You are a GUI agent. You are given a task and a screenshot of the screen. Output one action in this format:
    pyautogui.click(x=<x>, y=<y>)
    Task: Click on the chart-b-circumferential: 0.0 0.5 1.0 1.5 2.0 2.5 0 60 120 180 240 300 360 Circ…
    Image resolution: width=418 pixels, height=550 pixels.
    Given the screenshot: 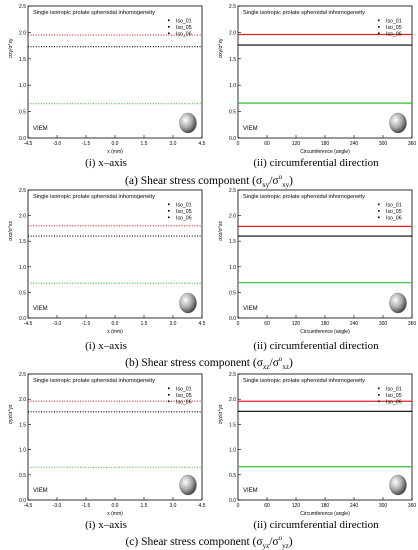 What is the action you would take?
    pyautogui.click(x=316, y=262)
    